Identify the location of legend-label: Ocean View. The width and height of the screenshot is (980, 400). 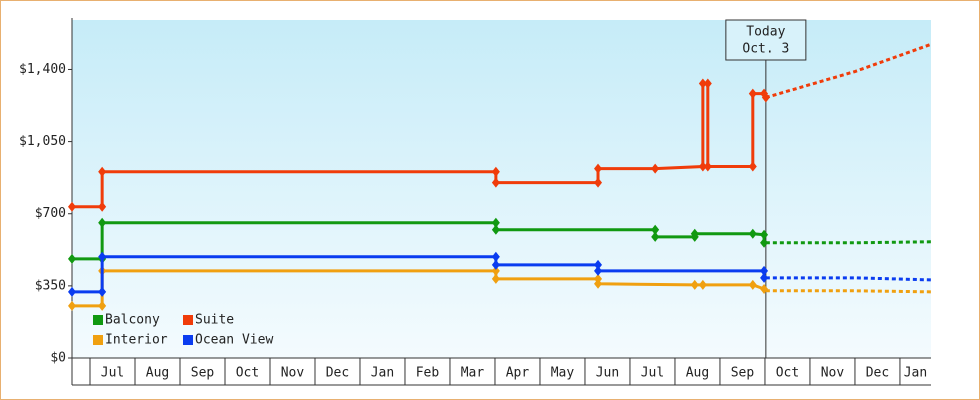
(234, 340).